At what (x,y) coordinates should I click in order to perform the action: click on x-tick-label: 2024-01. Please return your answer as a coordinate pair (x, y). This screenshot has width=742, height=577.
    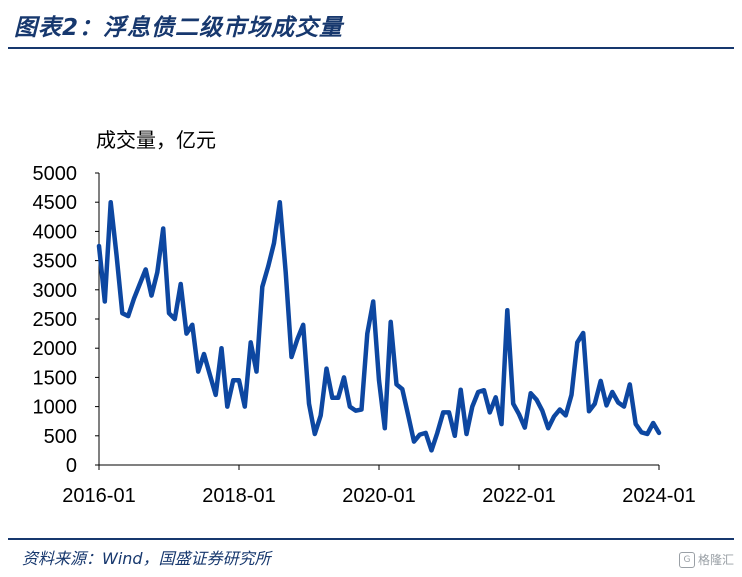
    Looking at the image, I should click on (658, 496).